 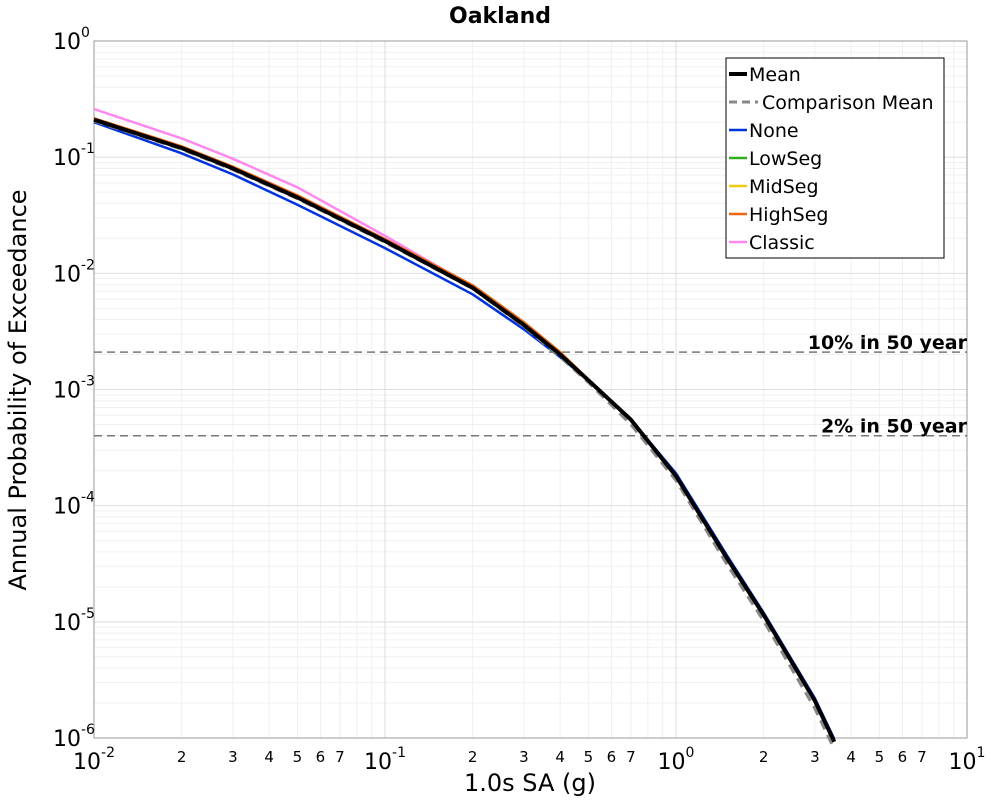 I want to click on x-tick-label: 10⁰, so click(x=676, y=760).